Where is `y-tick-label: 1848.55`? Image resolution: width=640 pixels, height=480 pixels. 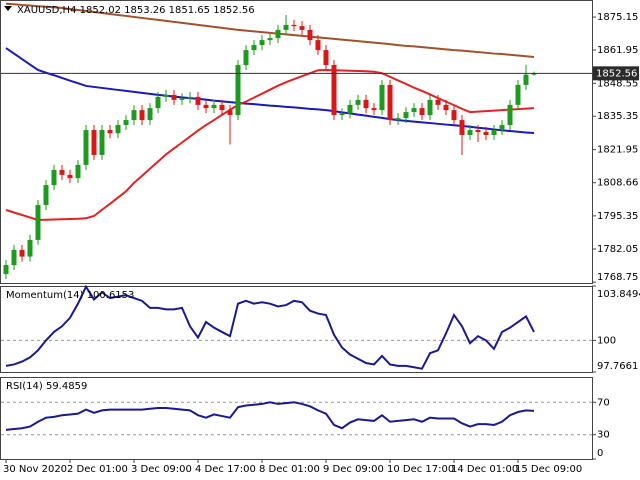
y-tick-label: 1848.55 is located at coordinates (617, 83).